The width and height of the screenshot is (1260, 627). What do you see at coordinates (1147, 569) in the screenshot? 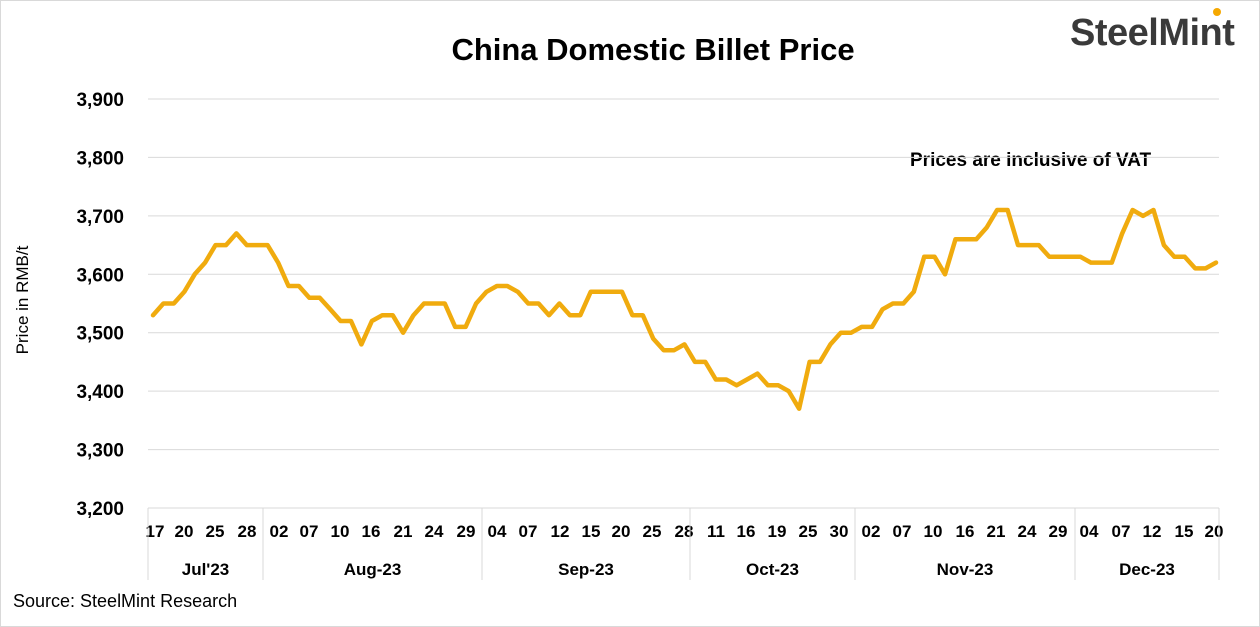
I see `month-label: Dec-23` at bounding box center [1147, 569].